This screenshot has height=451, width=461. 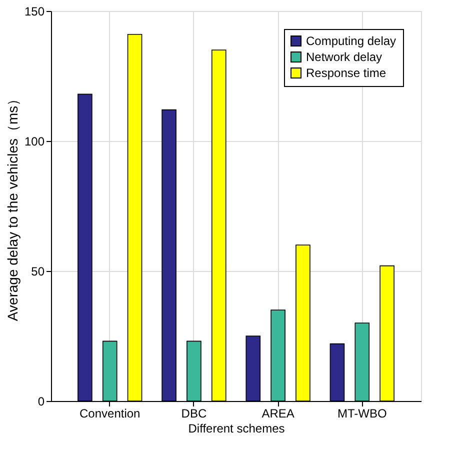 What do you see at coordinates (34, 11) in the screenshot?
I see `y-tick-label: 150` at bounding box center [34, 11].